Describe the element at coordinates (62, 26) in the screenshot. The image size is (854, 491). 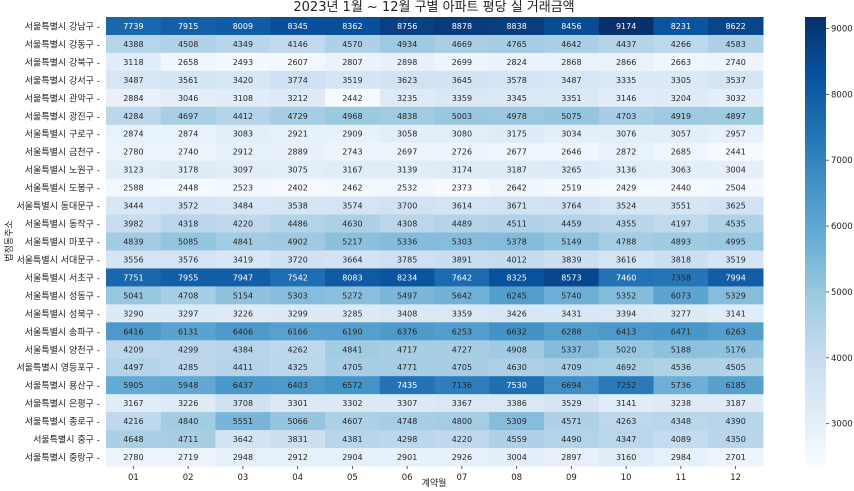
I see `row-label: 서울특별시 강남구 -` at that location.